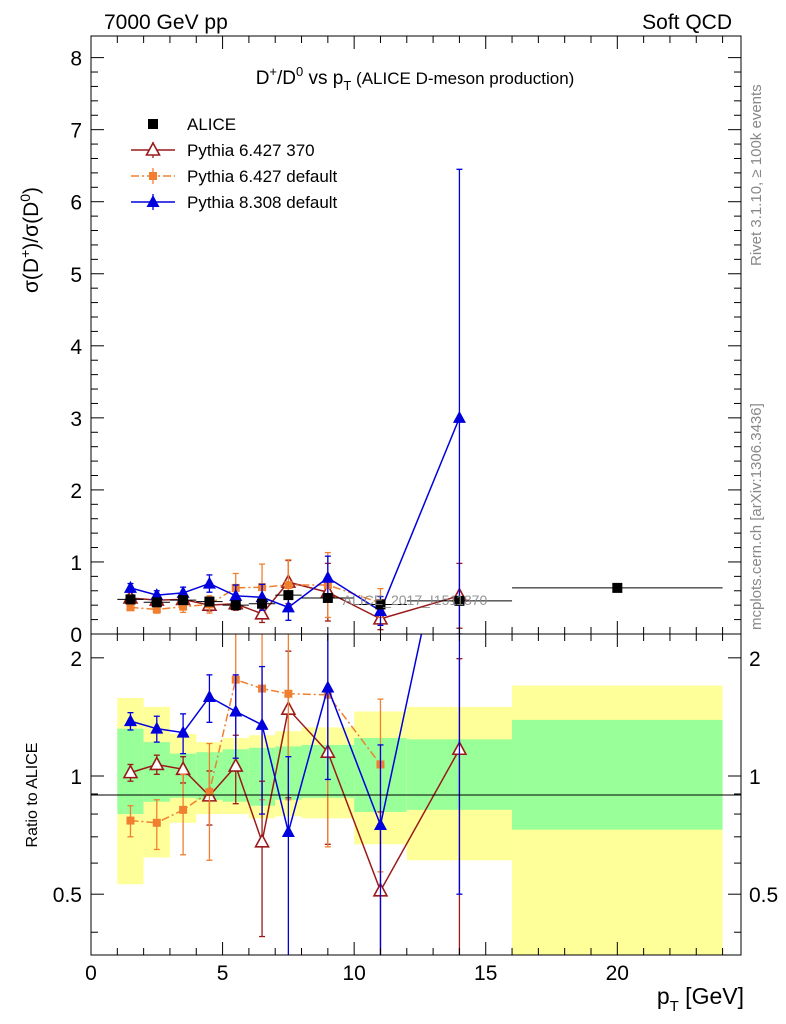 This screenshot has width=786, height=1024. Describe the element at coordinates (32, 795) in the screenshot. I see `ratio-y-label: Ratio to ALICE` at that location.